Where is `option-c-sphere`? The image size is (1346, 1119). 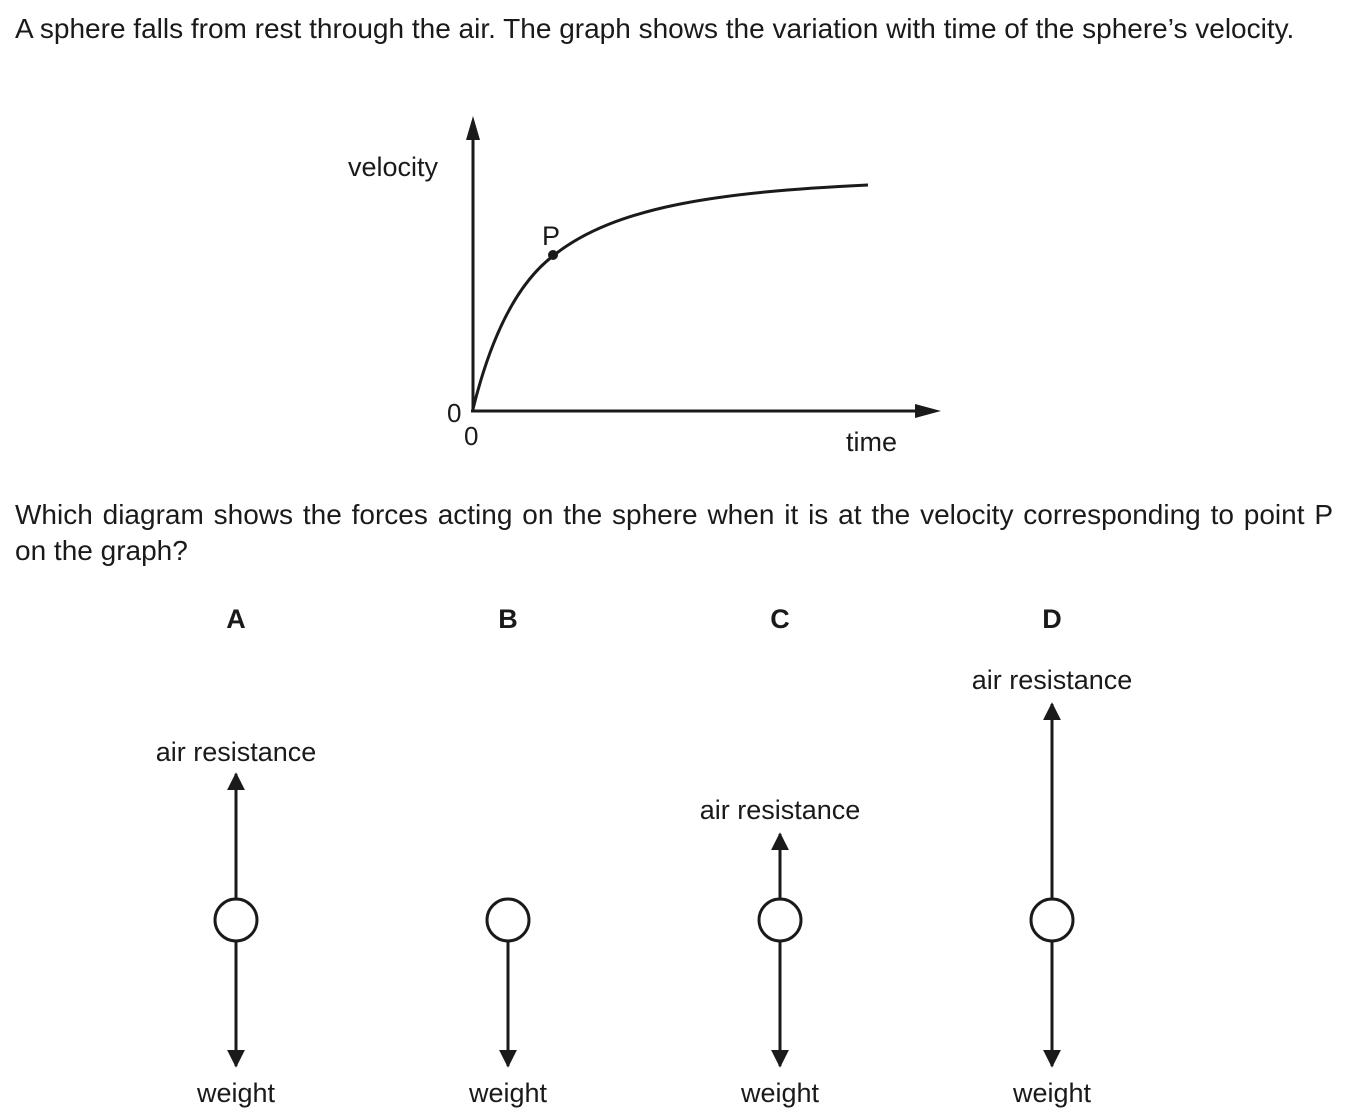
option-c-sphere is located at coordinates (780, 920).